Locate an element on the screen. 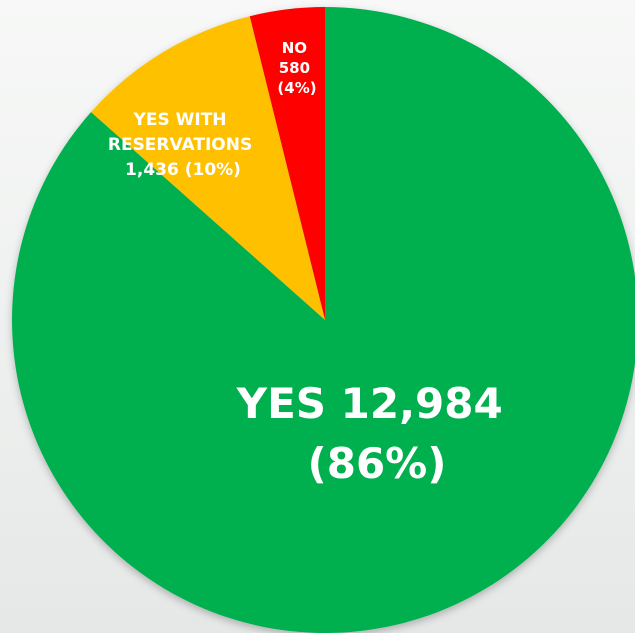 The width and height of the screenshot is (635, 633). pie-slice-no is located at coordinates (287, 163).